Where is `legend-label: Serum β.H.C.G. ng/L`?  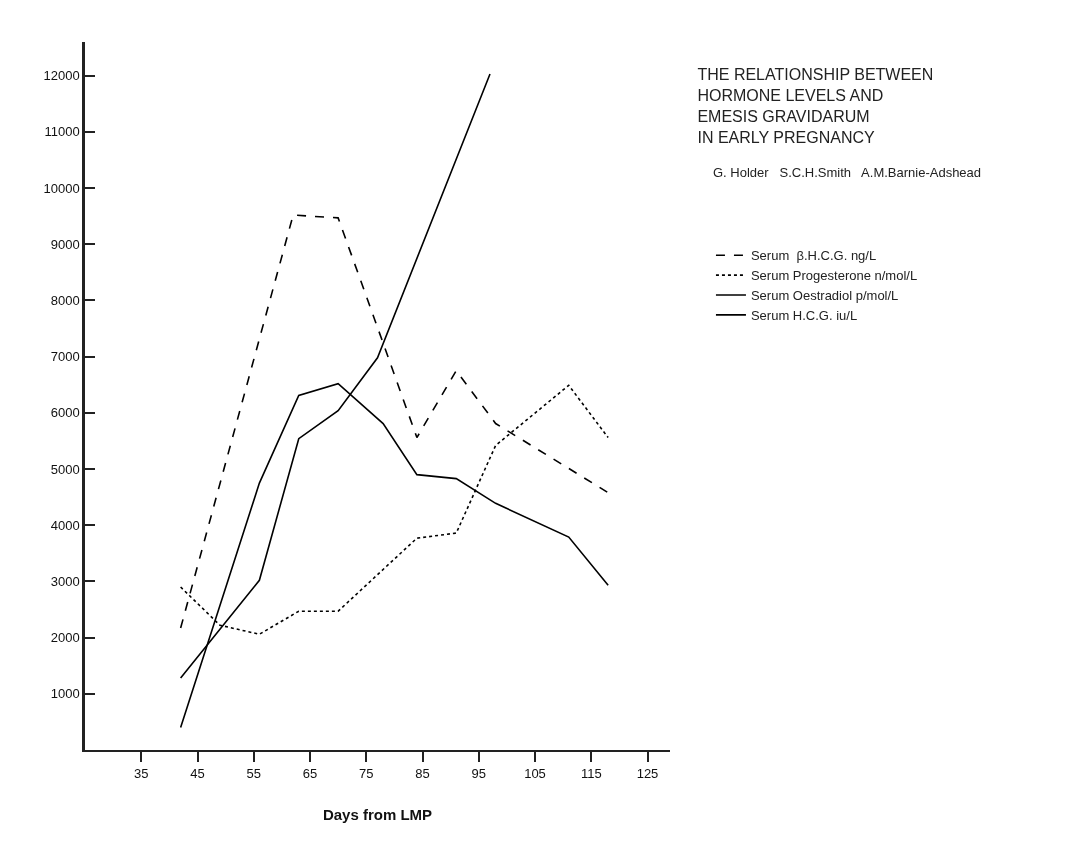
legend-label: Serum β.H.C.G. ng/L is located at coordinates (813, 256).